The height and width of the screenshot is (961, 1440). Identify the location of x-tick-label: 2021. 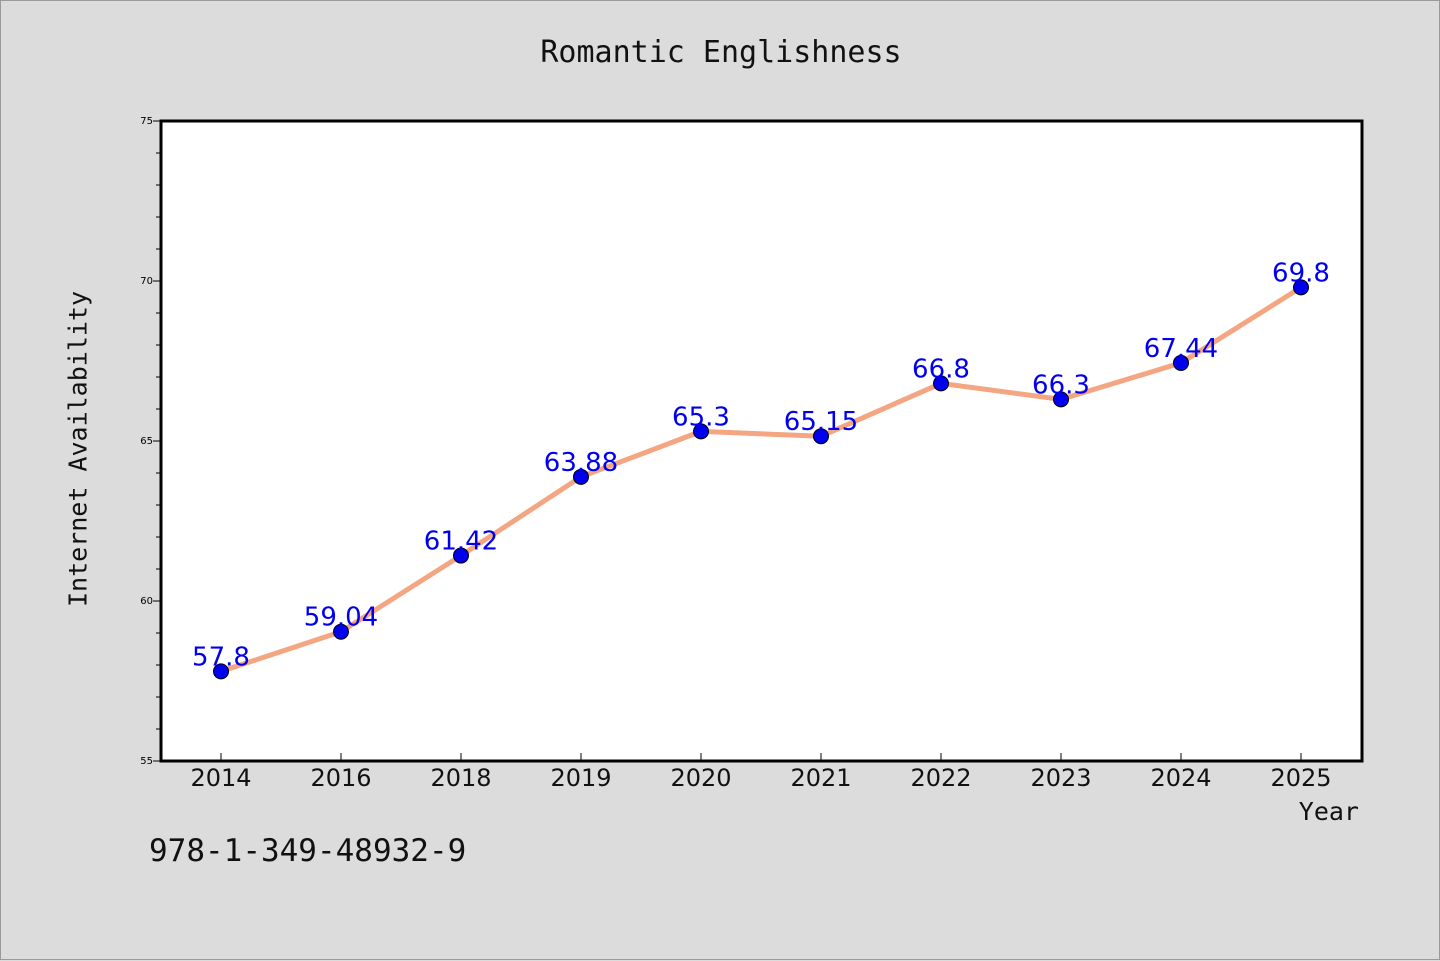
(820, 778).